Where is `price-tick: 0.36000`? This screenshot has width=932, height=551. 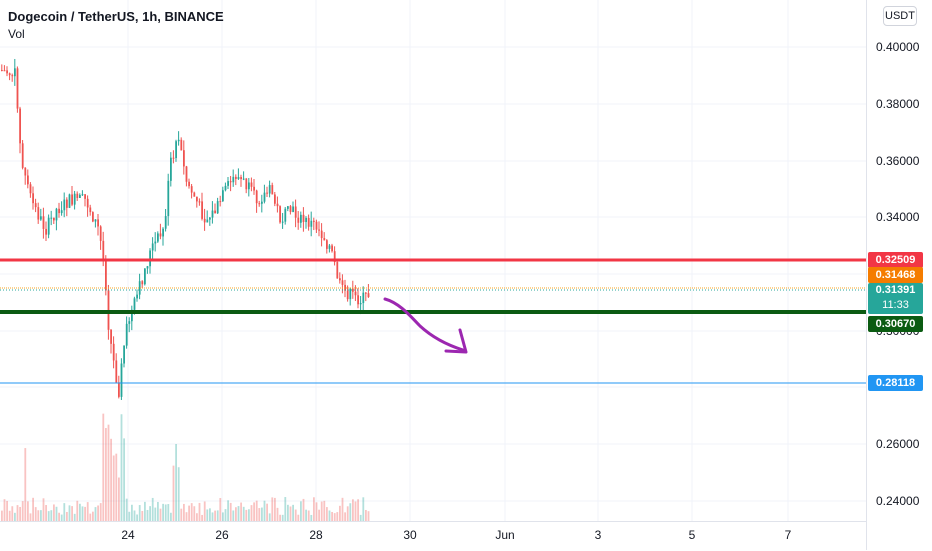 price-tick: 0.36000 is located at coordinates (898, 161).